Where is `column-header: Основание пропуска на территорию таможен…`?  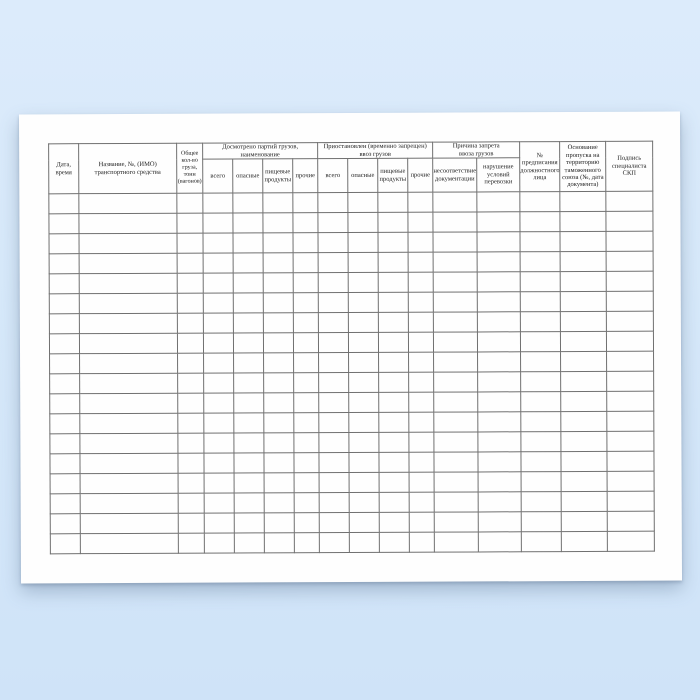
column-header: Основание пропуска на территорию таможен… is located at coordinates (582, 166).